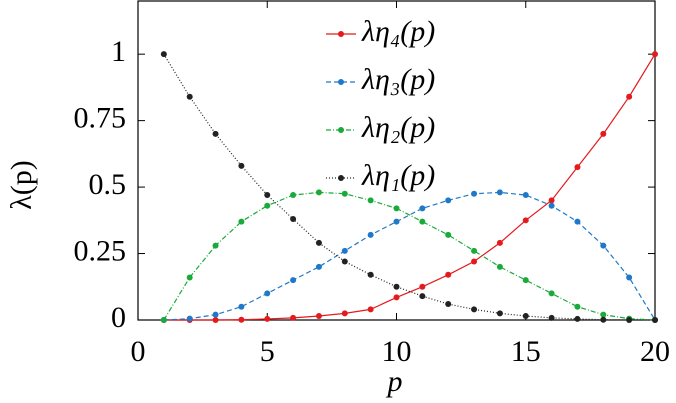  What do you see at coordinates (397, 351) in the screenshot?
I see `x-tick-label: 10` at bounding box center [397, 351].